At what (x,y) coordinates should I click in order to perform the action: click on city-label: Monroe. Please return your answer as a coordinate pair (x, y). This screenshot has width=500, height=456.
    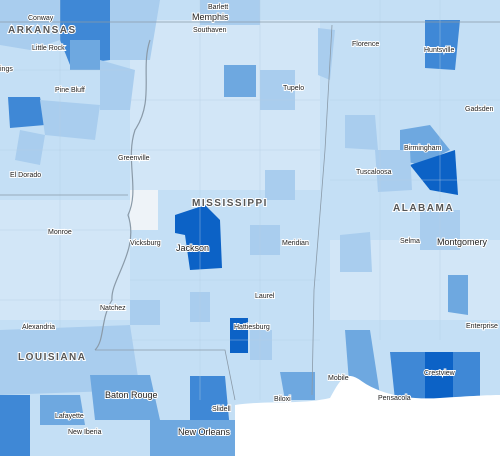
    Looking at the image, I should click on (60, 232).